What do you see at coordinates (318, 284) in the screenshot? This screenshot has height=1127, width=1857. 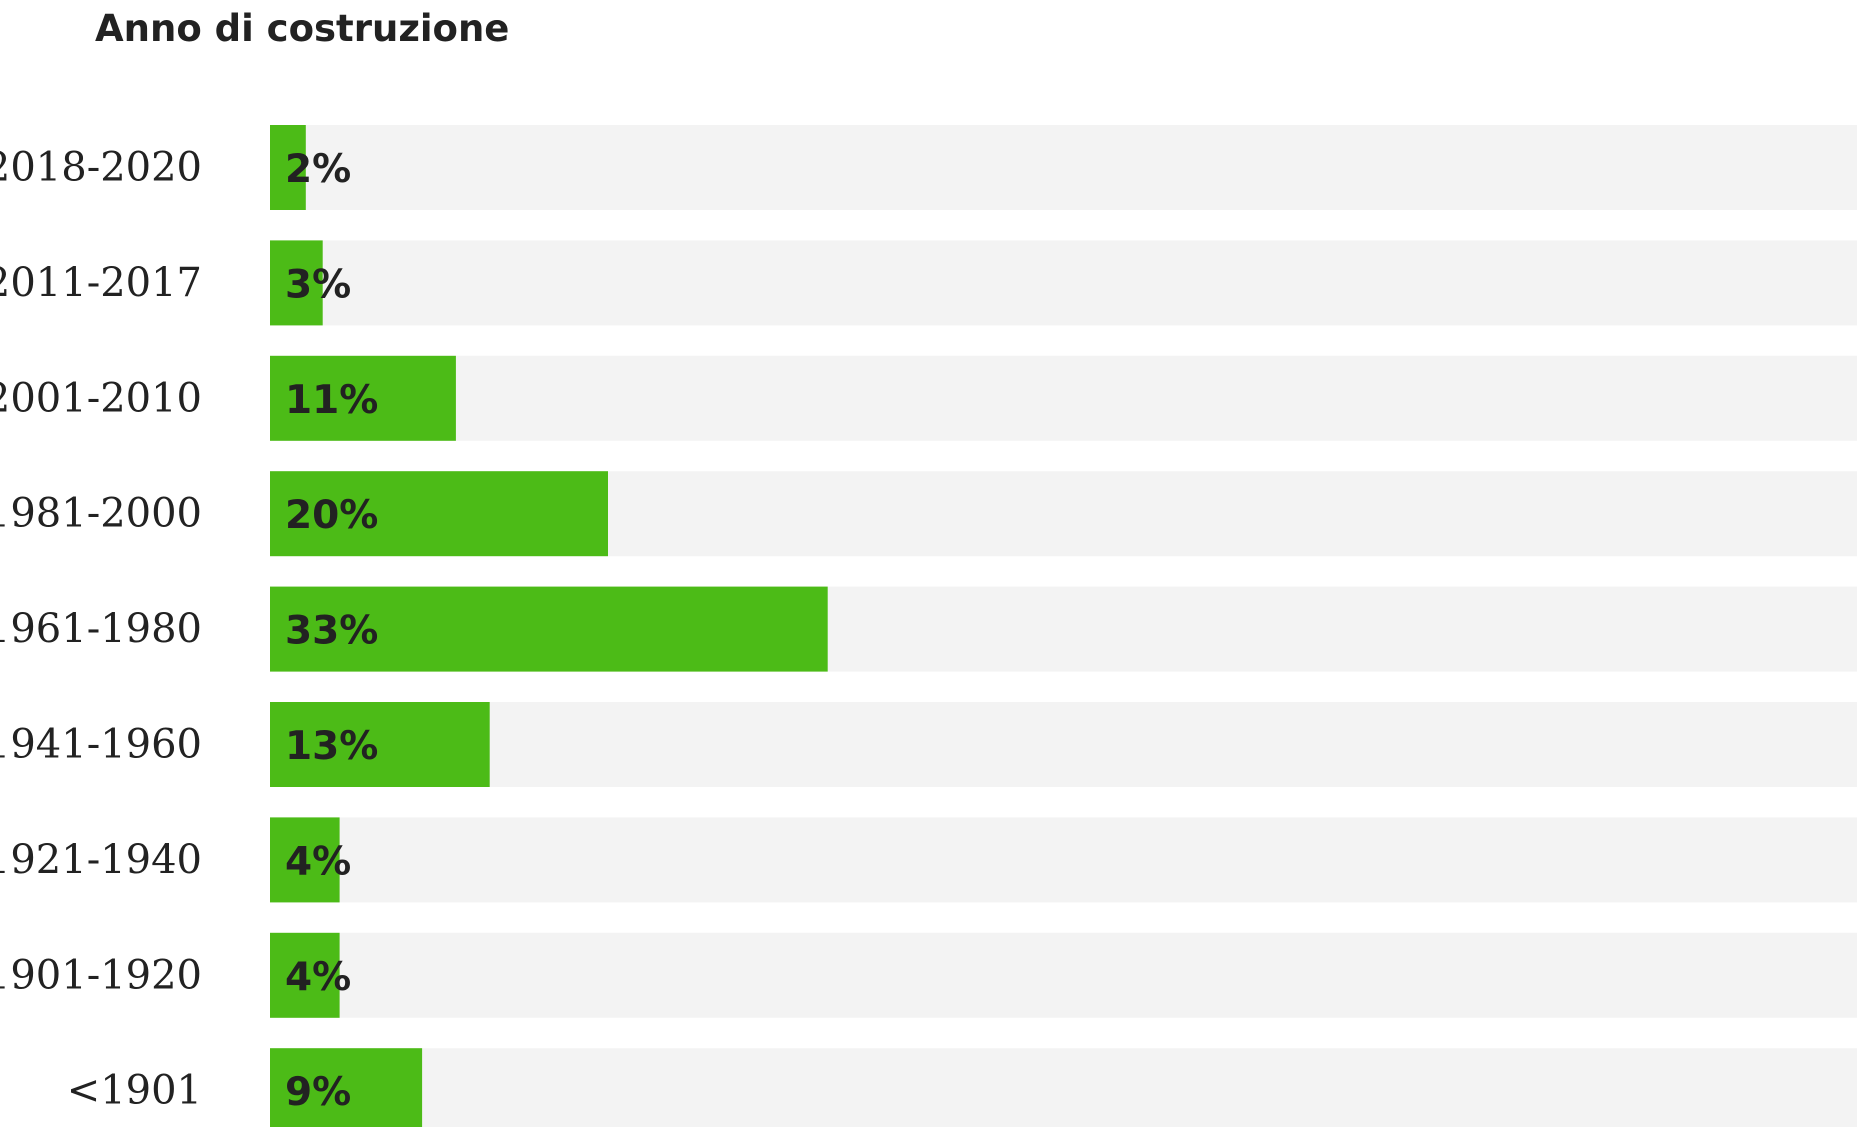 I see `value-label: 3%` at bounding box center [318, 284].